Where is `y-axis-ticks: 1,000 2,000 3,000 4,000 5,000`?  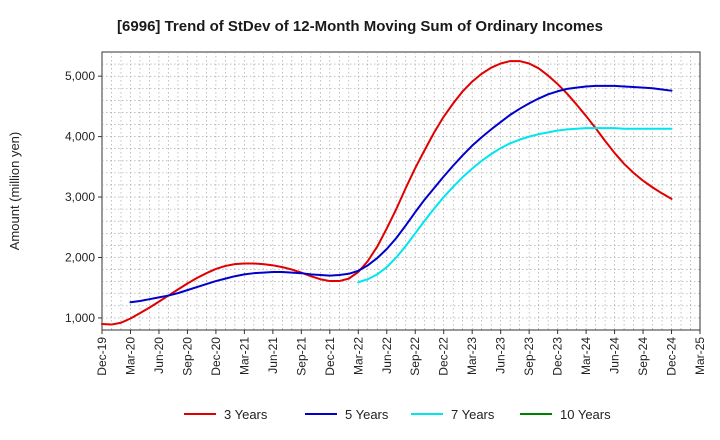
y-axis-ticks: 1,000 2,000 3,000 4,000 5,000 is located at coordinates (83, 197).